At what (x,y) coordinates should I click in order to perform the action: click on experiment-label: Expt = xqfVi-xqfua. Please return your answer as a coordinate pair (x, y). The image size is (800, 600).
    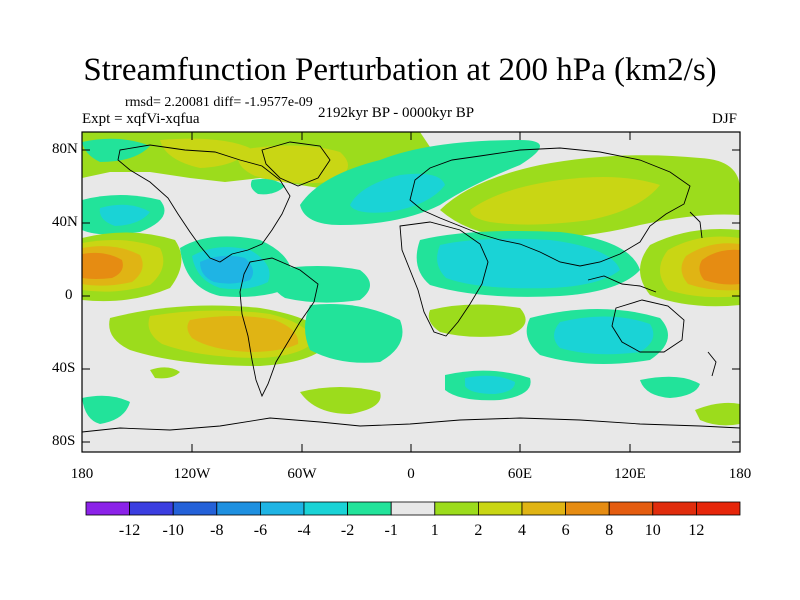
    Looking at the image, I should click on (141, 119).